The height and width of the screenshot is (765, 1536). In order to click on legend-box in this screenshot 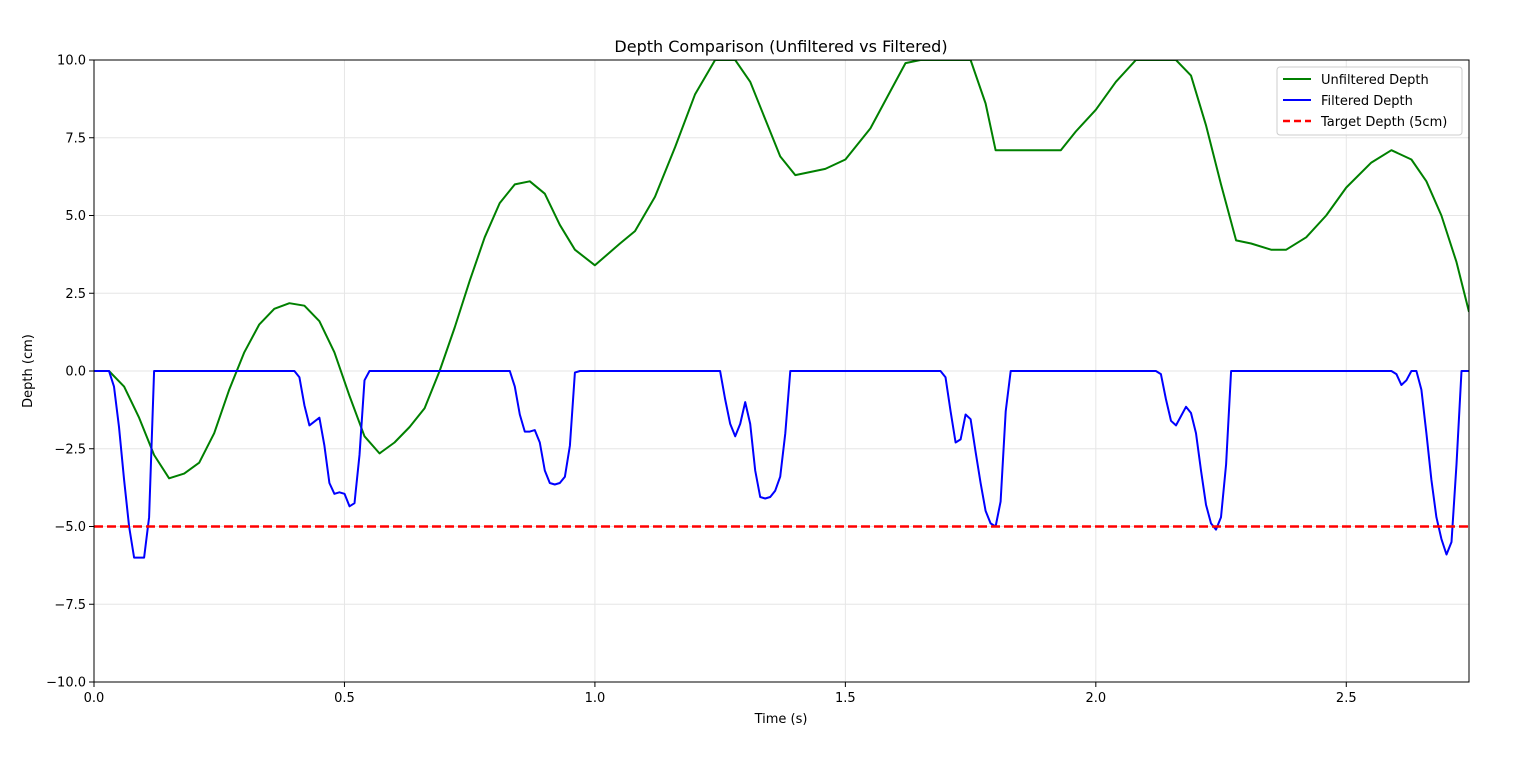, I will do `click(1369, 101)`.